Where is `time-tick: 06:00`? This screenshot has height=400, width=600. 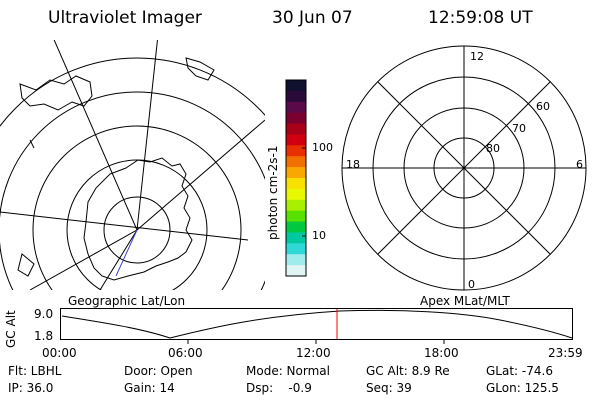 time-tick: 06:00 is located at coordinates (185, 353).